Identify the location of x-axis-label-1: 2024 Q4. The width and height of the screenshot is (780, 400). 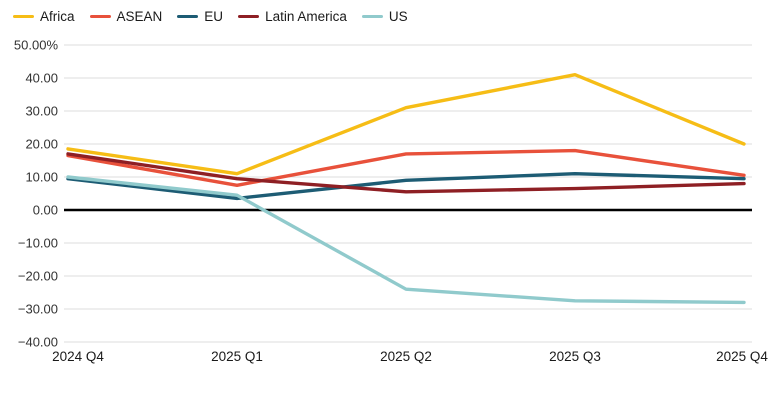
(78, 356).